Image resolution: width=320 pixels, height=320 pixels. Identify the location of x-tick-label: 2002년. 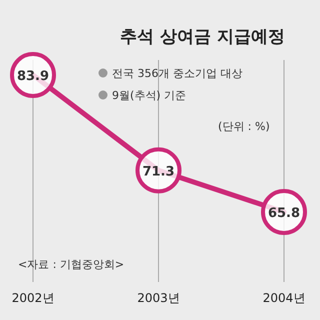
(33, 298).